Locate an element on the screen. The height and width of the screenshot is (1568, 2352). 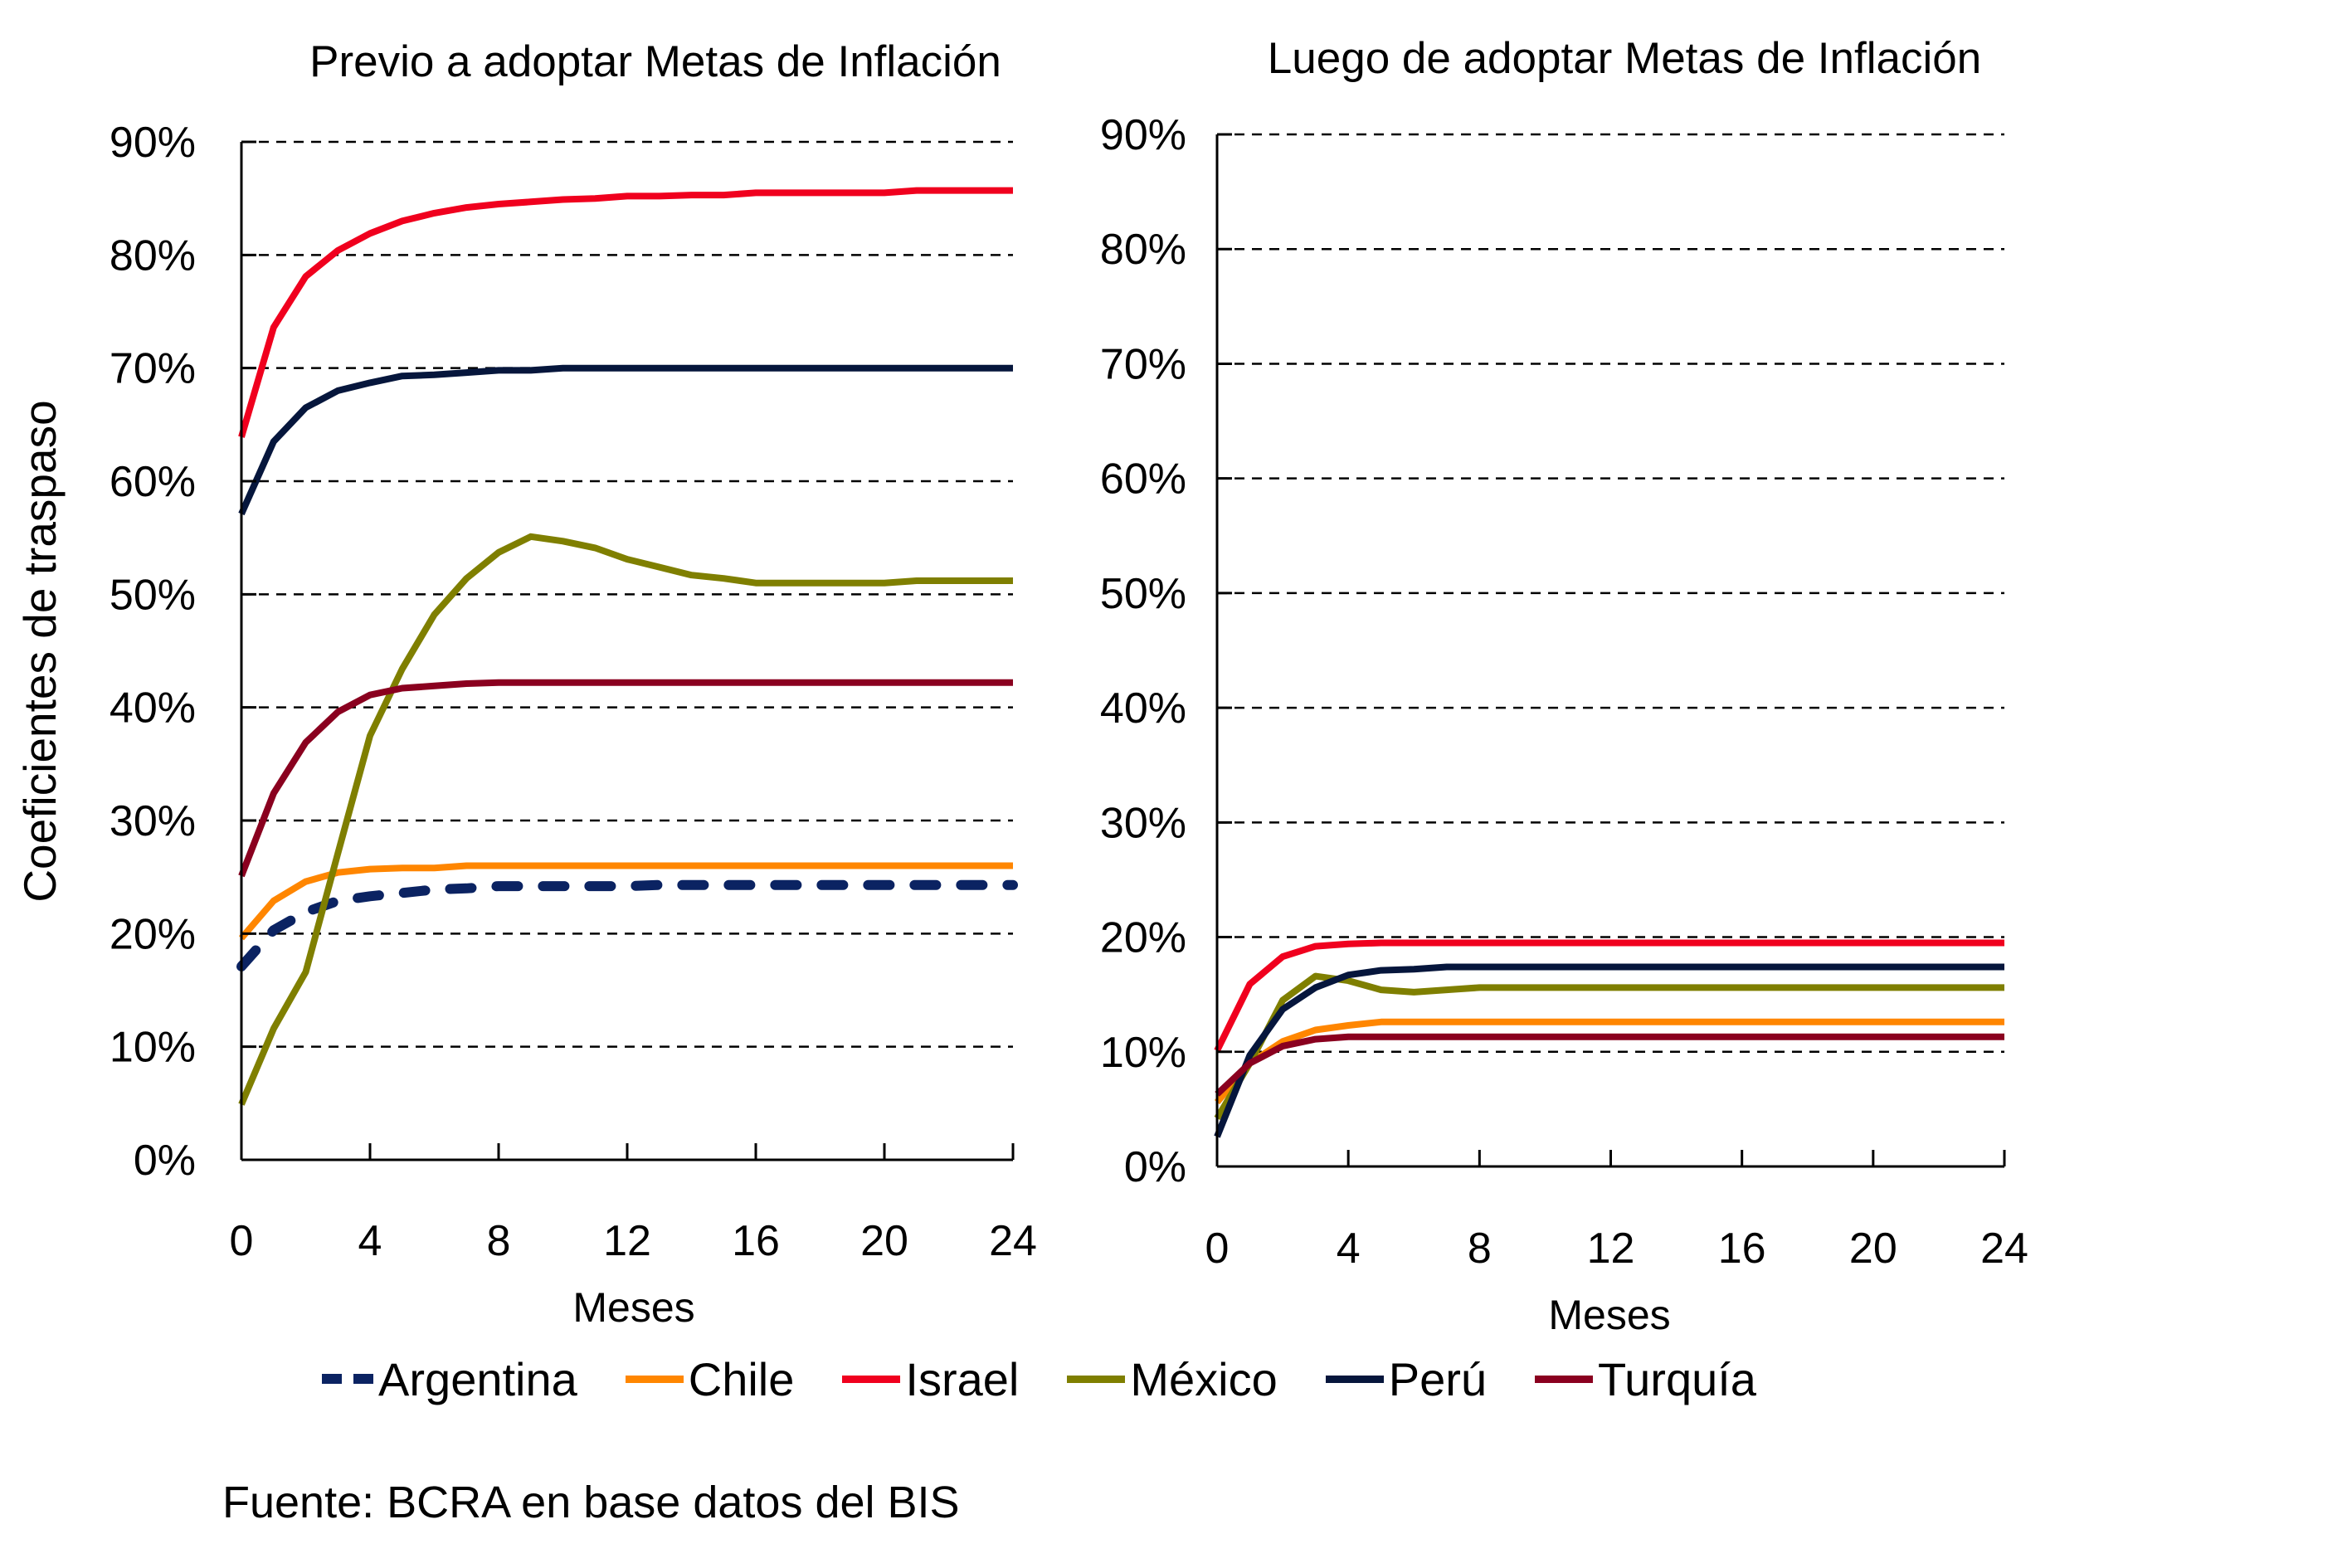
series-lines is located at coordinates (1609, 1038).